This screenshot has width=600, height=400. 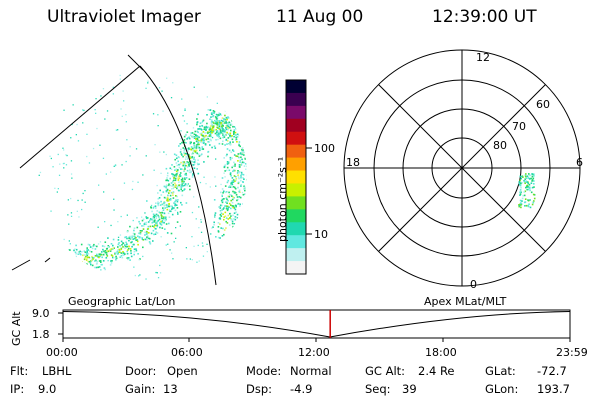 I want to click on ip-value: 9.0, so click(x=47, y=389).